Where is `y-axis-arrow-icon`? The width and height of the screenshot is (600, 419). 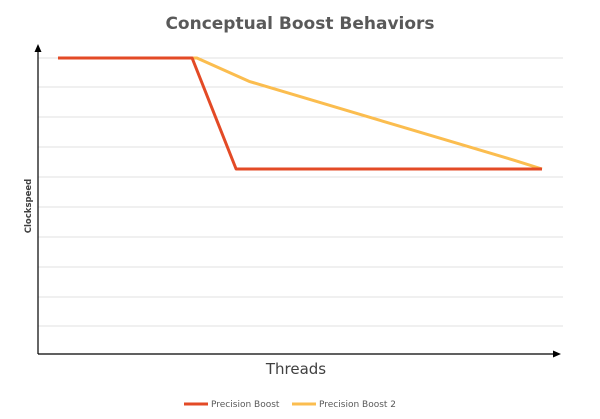
y-axis-arrow-icon is located at coordinates (38, 48).